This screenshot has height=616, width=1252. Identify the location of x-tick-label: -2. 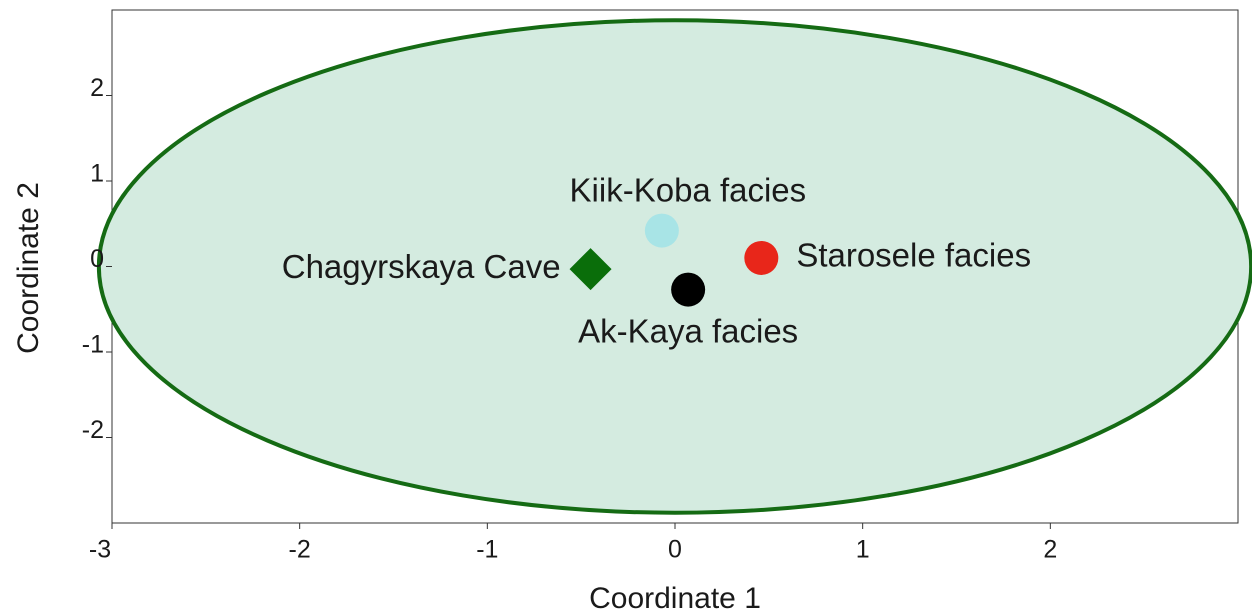
(300, 550).